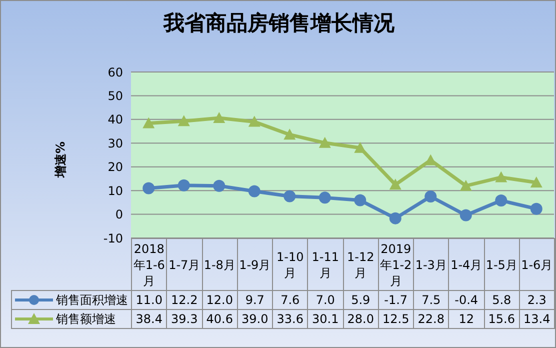  Describe the element at coordinates (184, 319) in the screenshot. I see `data-label: 39.3` at that location.